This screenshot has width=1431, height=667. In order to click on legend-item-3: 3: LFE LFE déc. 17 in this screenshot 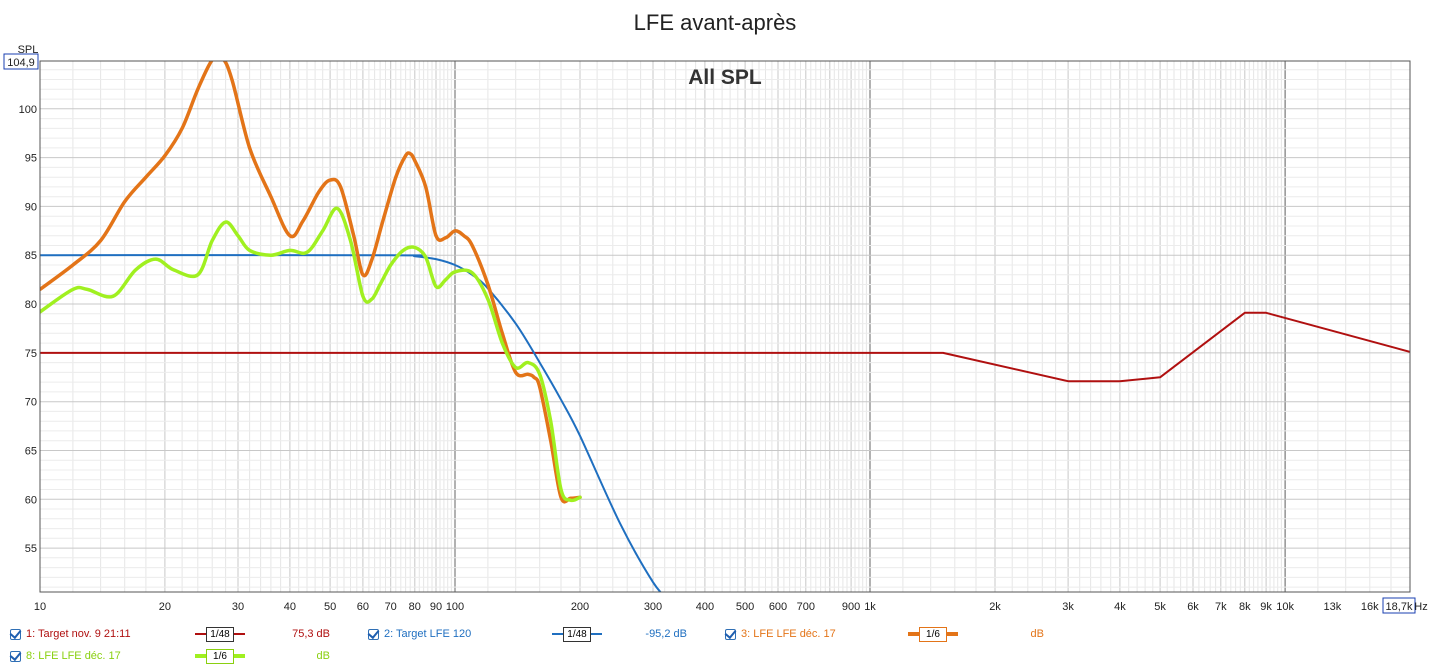, I will do `click(780, 634)`.